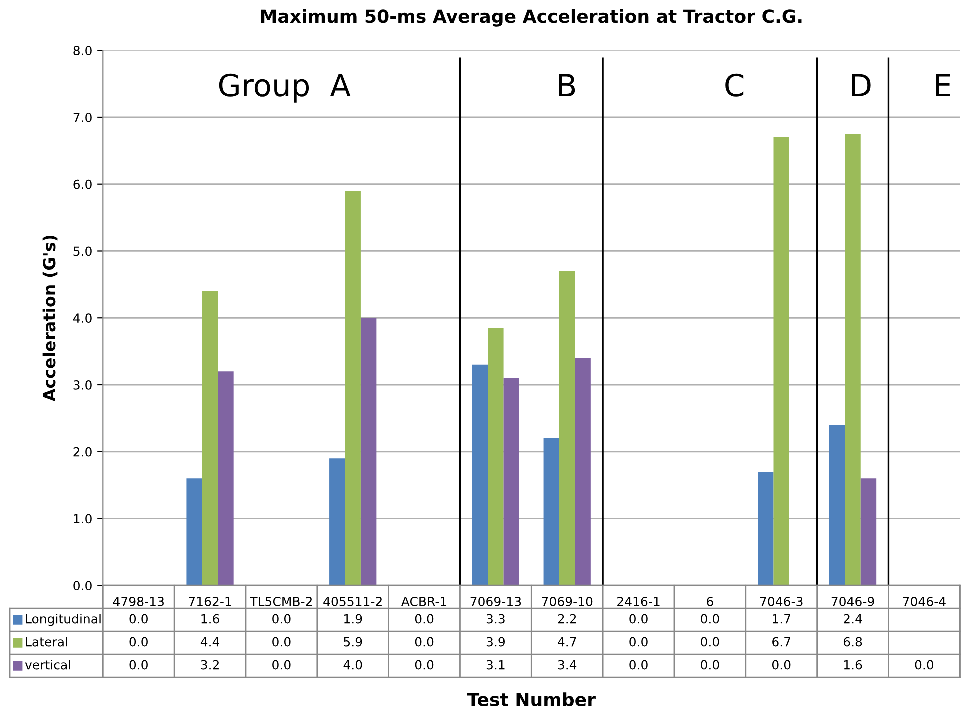 This screenshot has width=964, height=723. What do you see at coordinates (496, 601) in the screenshot?
I see `x-tick-label: 7069-13` at bounding box center [496, 601].